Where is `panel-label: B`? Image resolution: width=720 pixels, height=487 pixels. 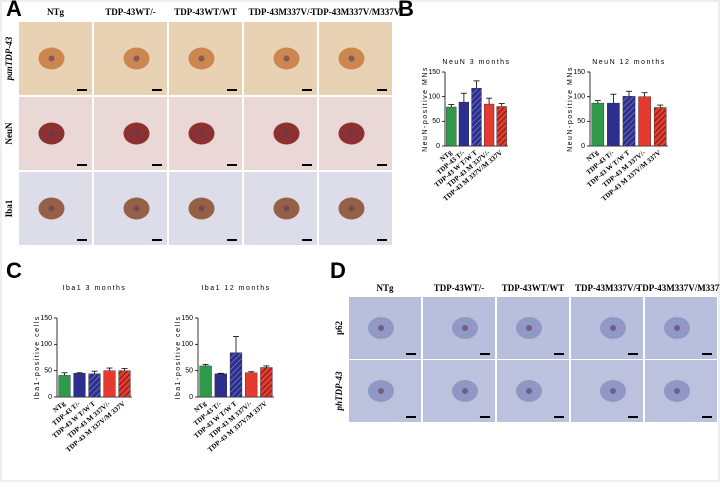
panel-label: B is located at coordinates (406, 10).